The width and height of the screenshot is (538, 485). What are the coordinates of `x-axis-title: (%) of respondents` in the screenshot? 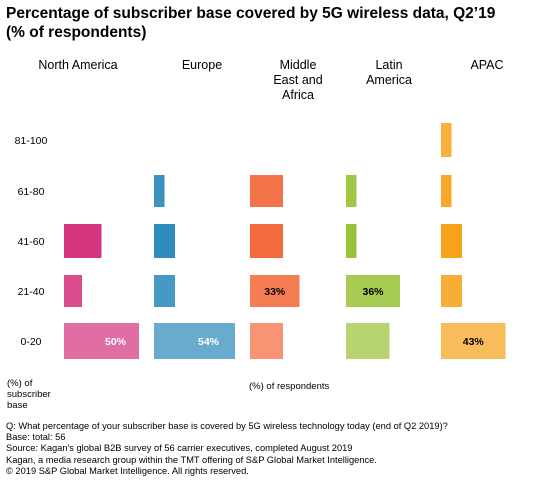 It's located at (289, 386).